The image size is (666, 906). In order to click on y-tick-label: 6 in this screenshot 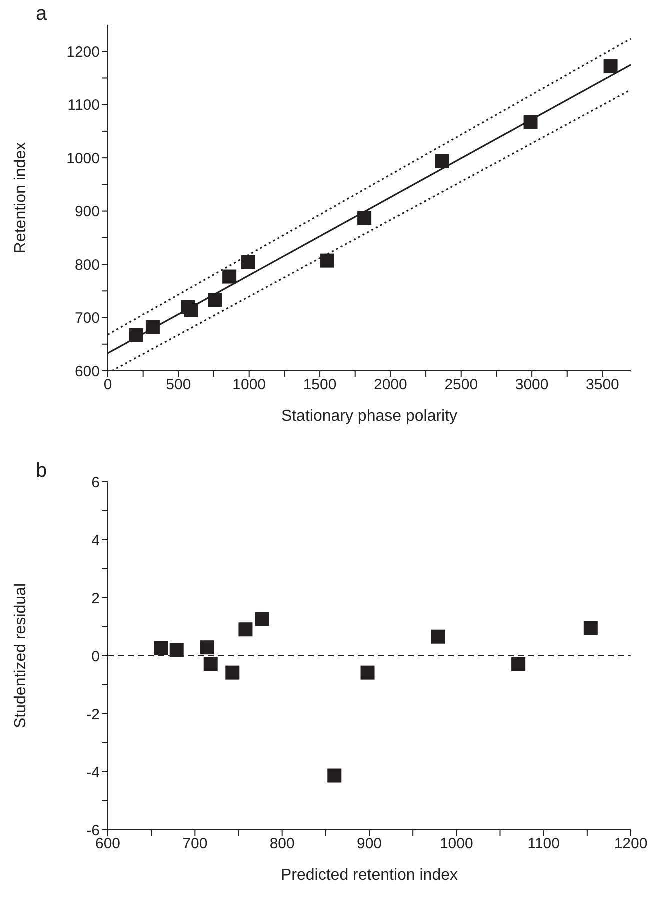, I will do `click(96, 483)`.